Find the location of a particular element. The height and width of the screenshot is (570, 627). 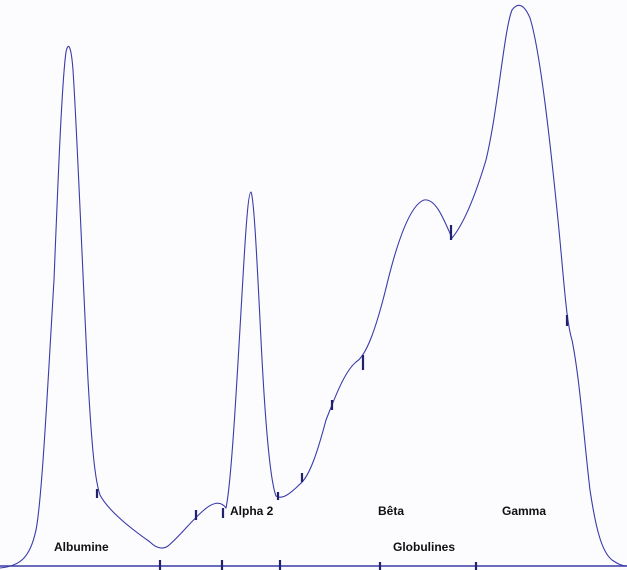

label: Gamma is located at coordinates (524, 511).